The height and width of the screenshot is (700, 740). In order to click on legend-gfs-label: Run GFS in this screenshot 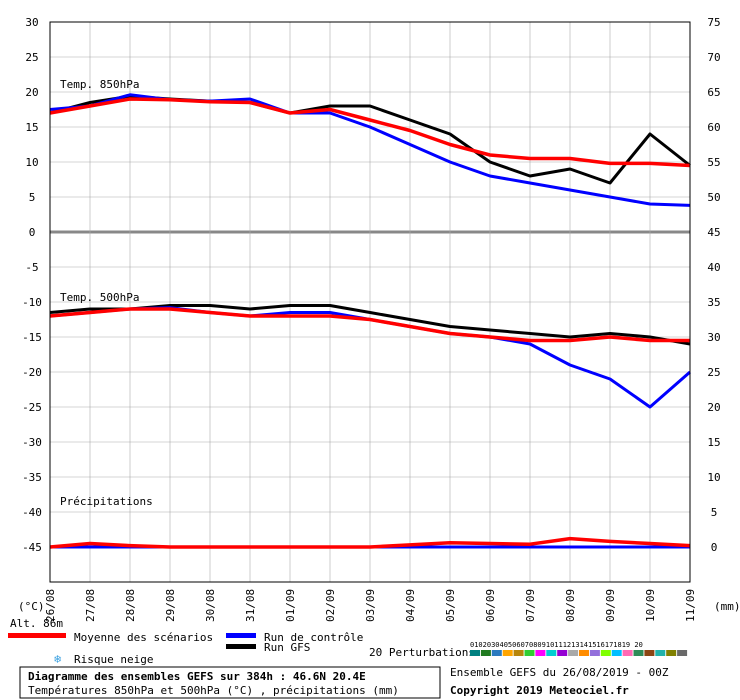, I will do `click(287, 647)`.